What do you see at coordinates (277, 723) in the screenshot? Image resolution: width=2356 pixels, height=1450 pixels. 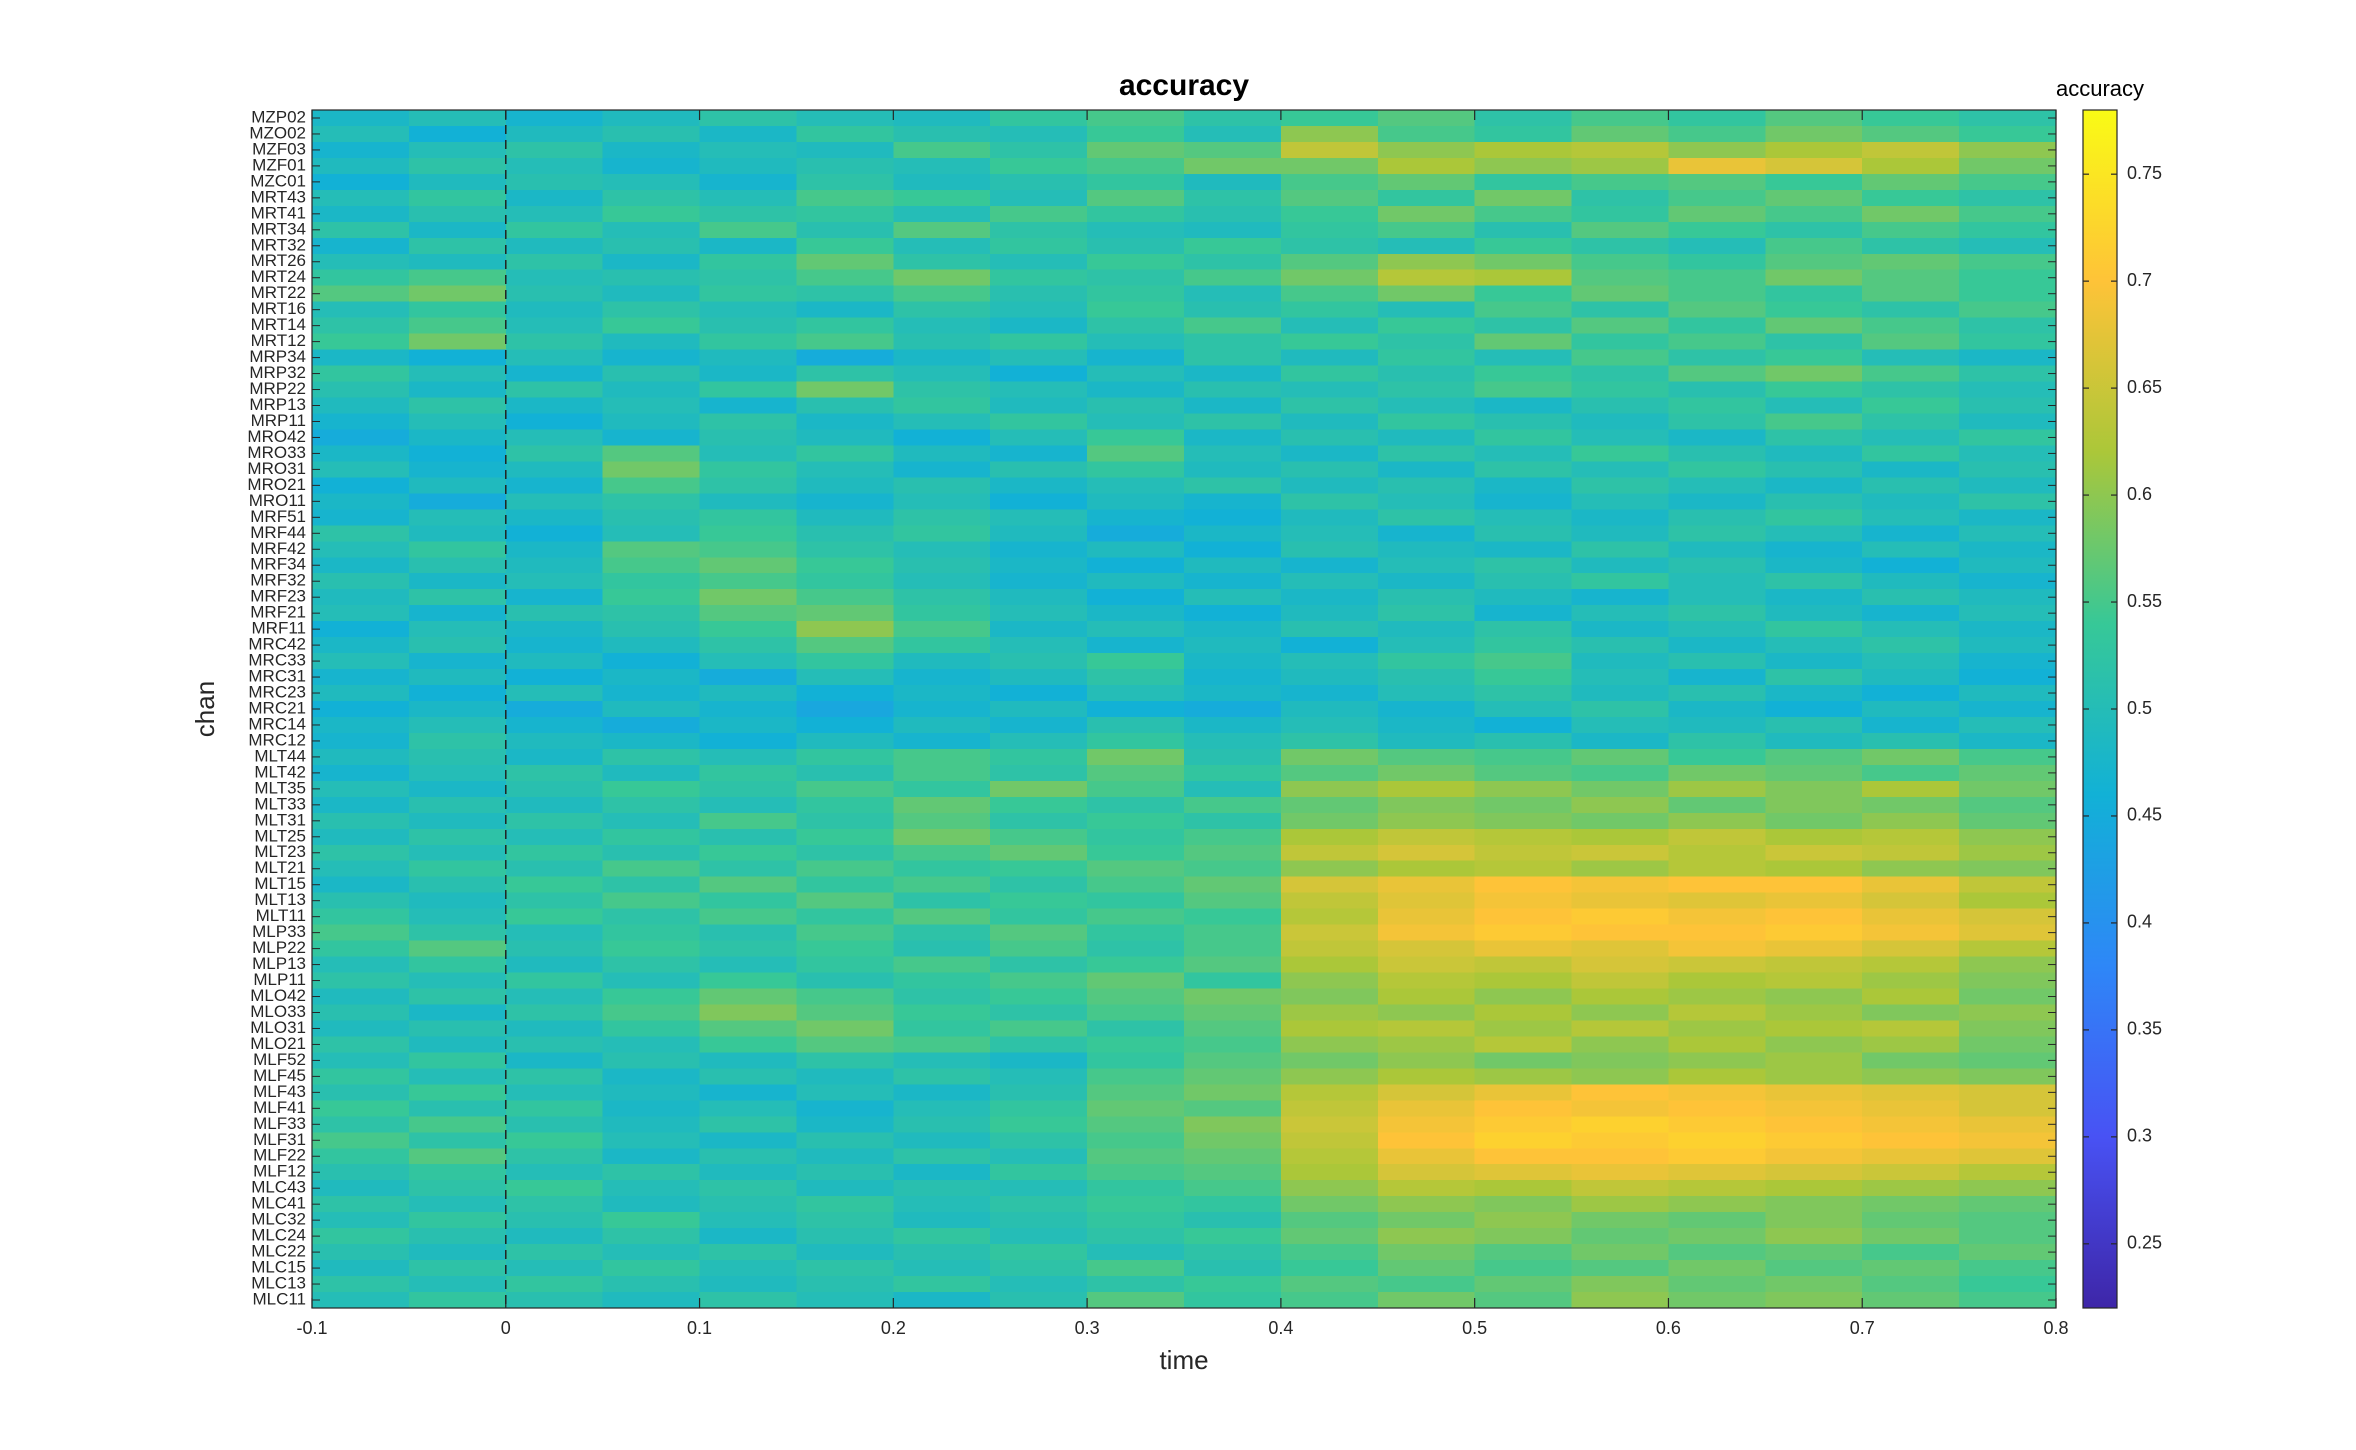 I see `y-tick-label: MRC14` at bounding box center [277, 723].